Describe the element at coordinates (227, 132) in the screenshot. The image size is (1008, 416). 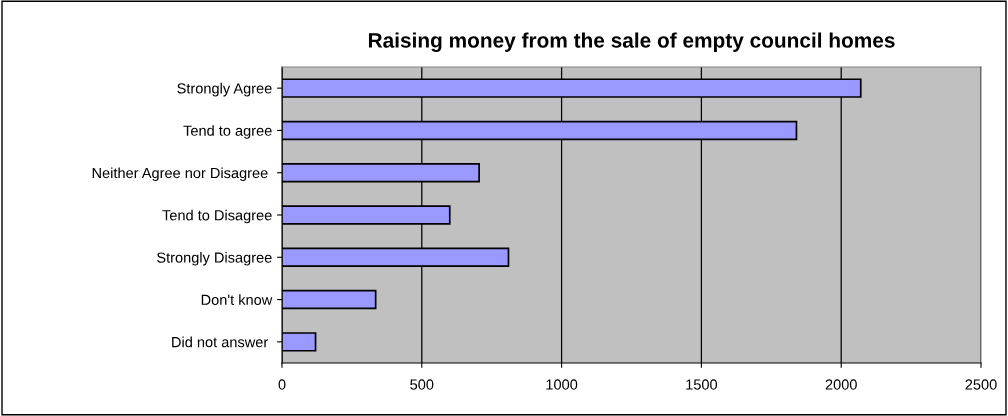
I see `y-tick-label: Tend to agree` at that location.